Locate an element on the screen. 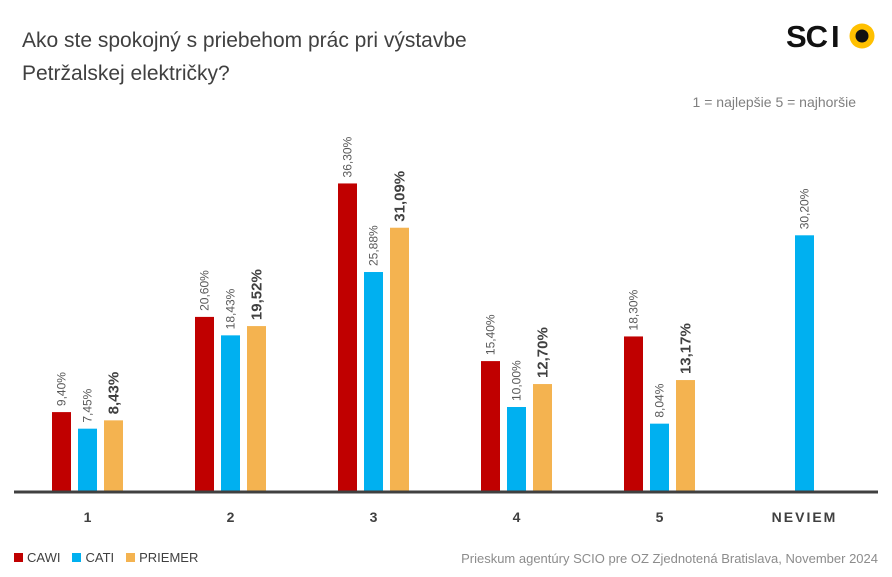 This screenshot has height=577, width=892. legend-item-cawi: CAWI is located at coordinates (37, 557).